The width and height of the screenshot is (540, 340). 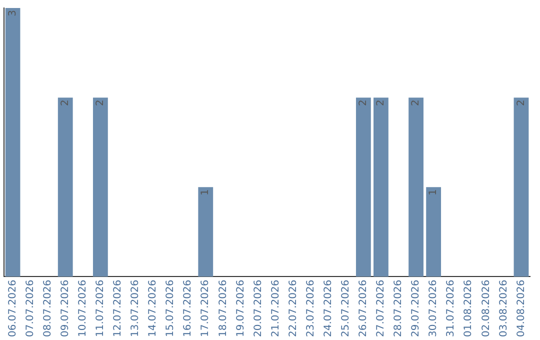 What do you see at coordinates (100, 309) in the screenshot?
I see `x-tick-label: 11.07.2026` at bounding box center [100, 309].